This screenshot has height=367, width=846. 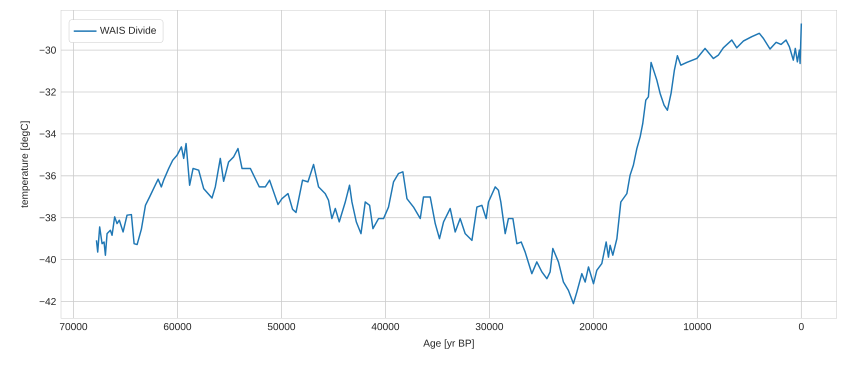 What do you see at coordinates (282, 326) in the screenshot?
I see `x-tick-label: 50000` at bounding box center [282, 326].